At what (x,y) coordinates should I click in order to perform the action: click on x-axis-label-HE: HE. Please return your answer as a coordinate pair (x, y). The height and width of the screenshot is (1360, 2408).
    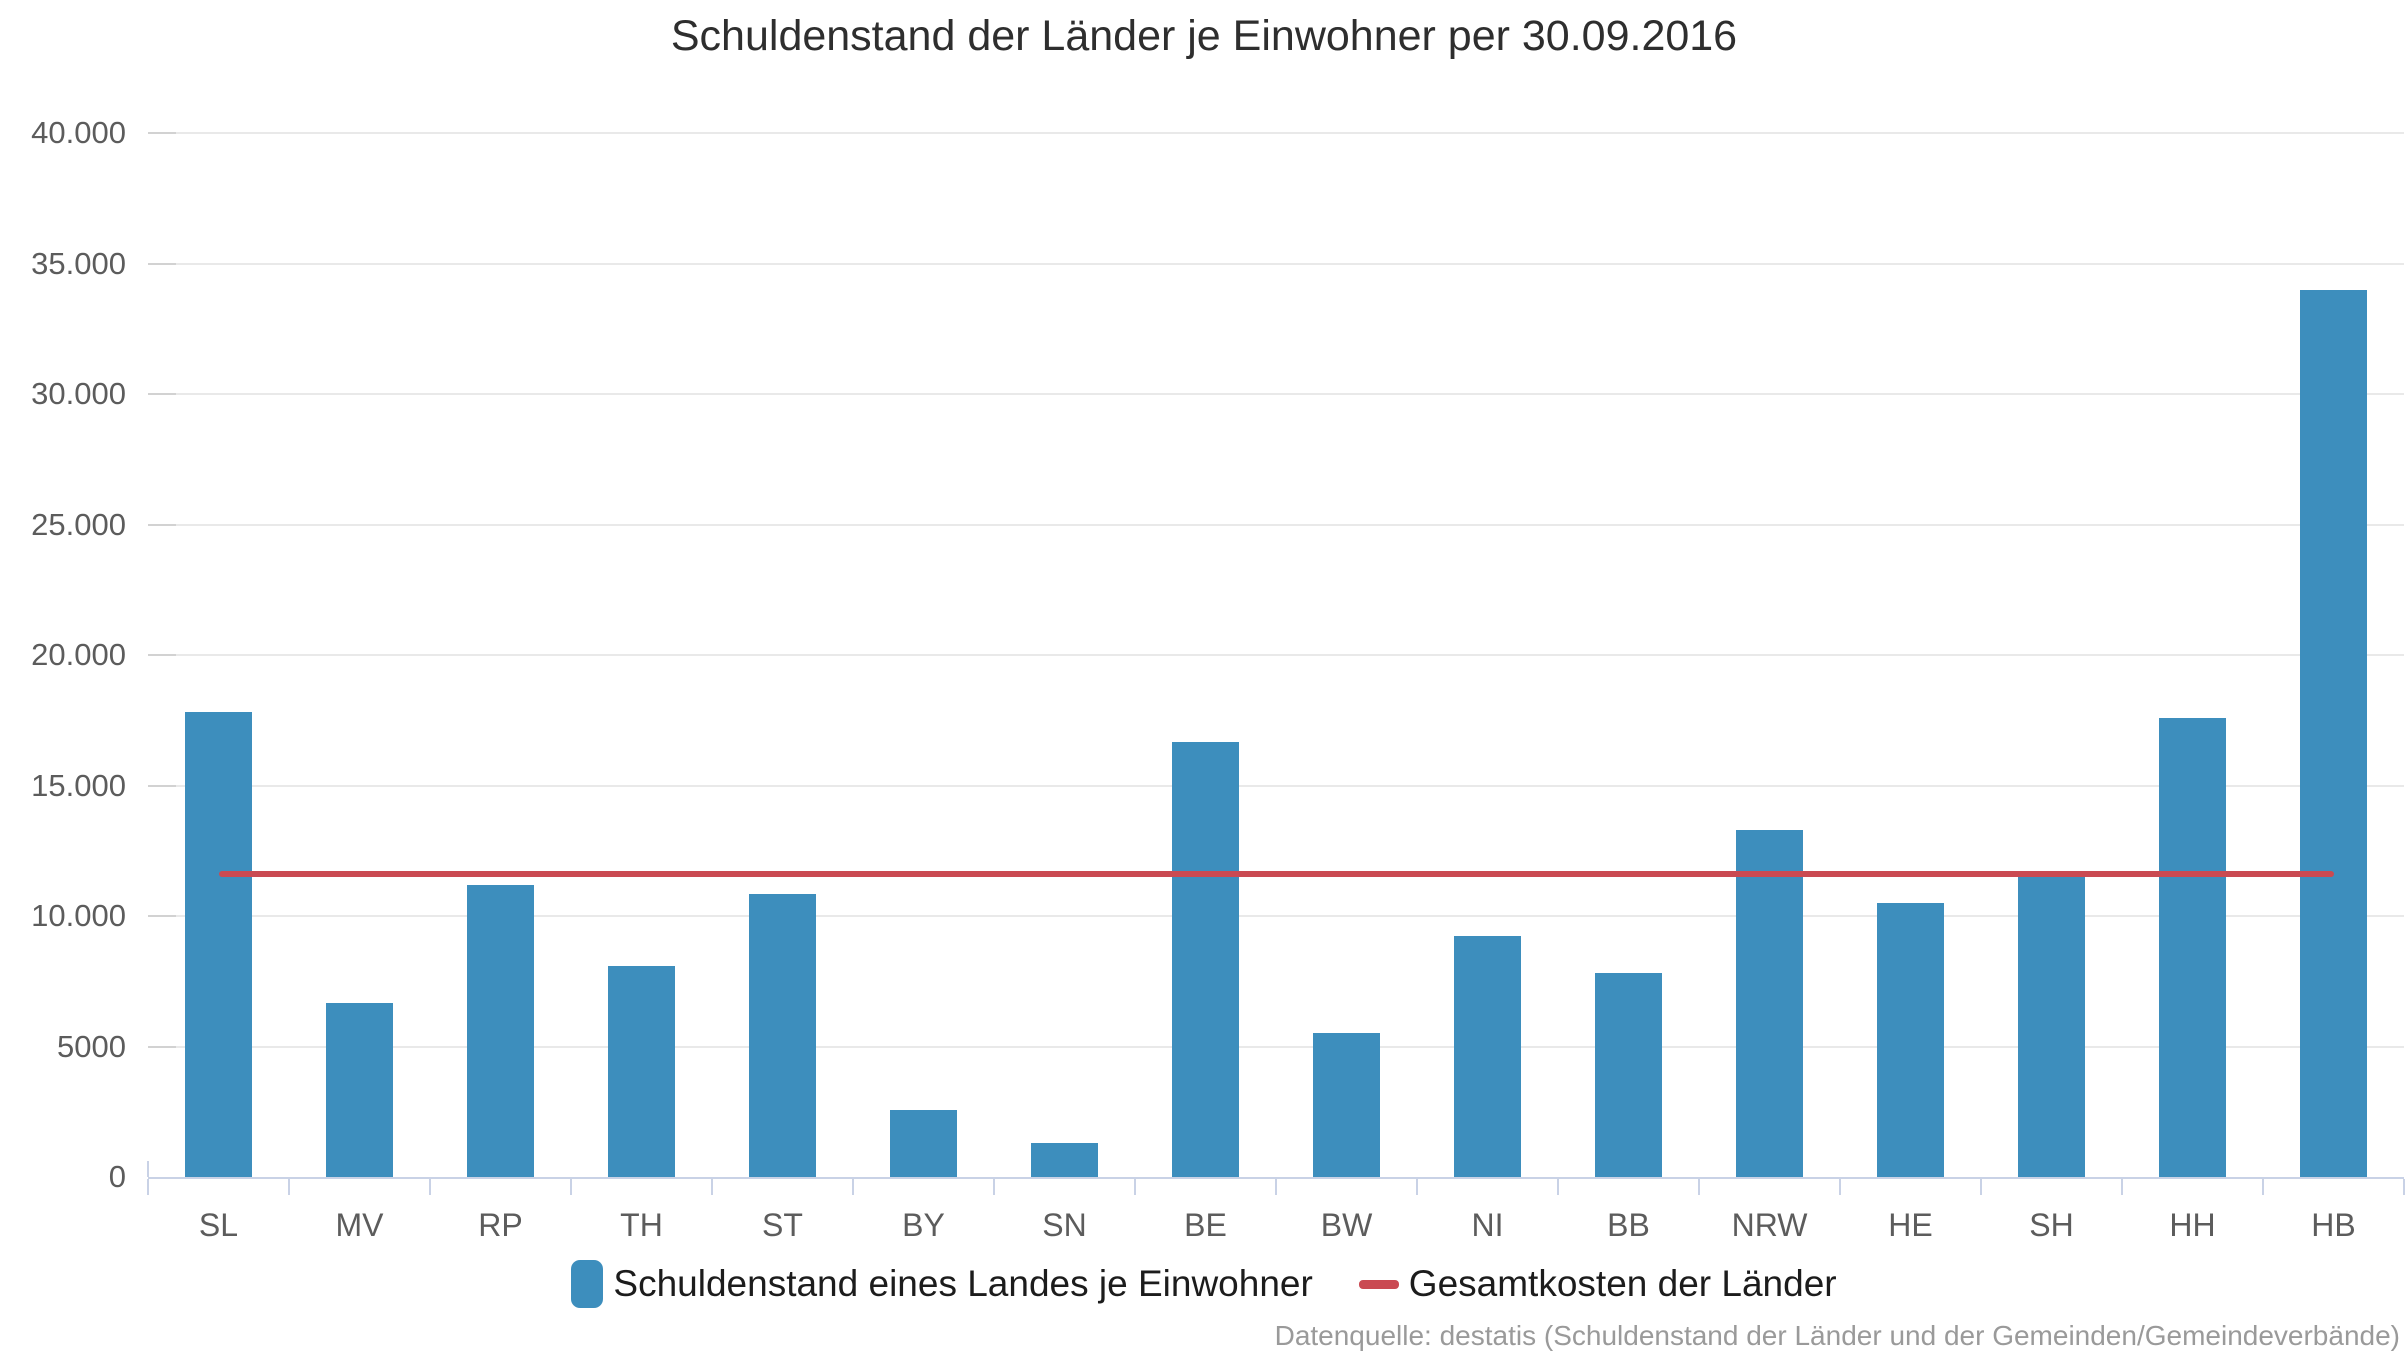
    Looking at the image, I should click on (1910, 1225).